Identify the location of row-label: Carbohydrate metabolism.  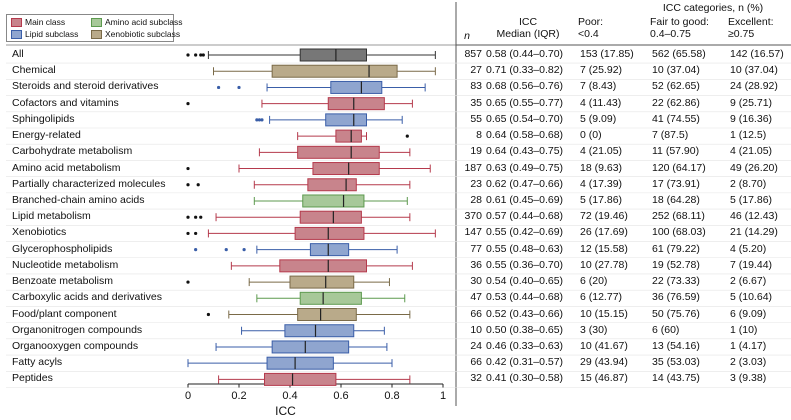
(72, 151).